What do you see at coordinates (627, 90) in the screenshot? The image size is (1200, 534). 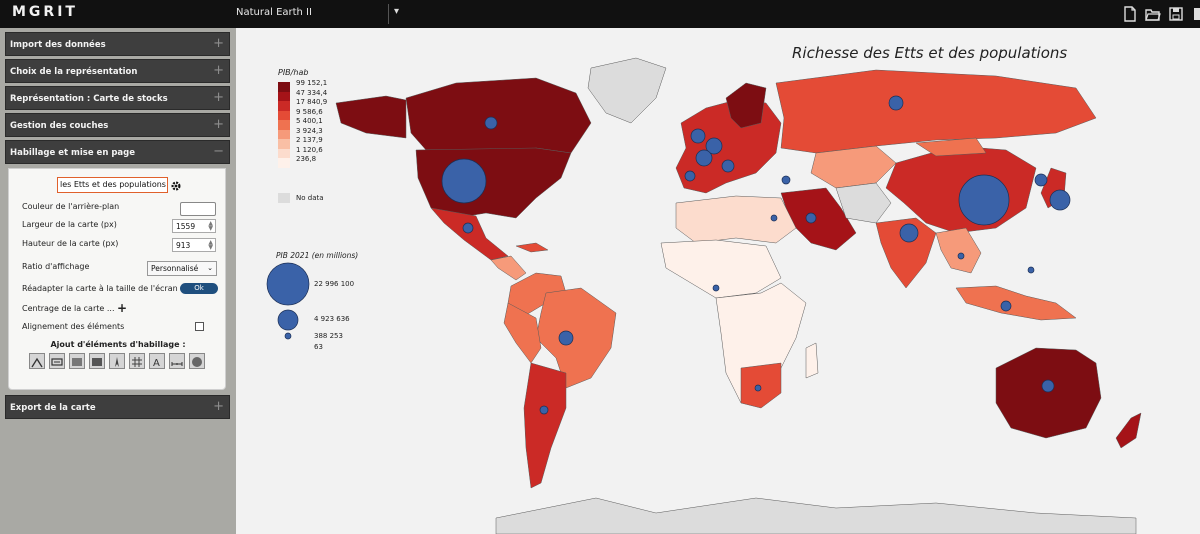 I see `country-greenland` at bounding box center [627, 90].